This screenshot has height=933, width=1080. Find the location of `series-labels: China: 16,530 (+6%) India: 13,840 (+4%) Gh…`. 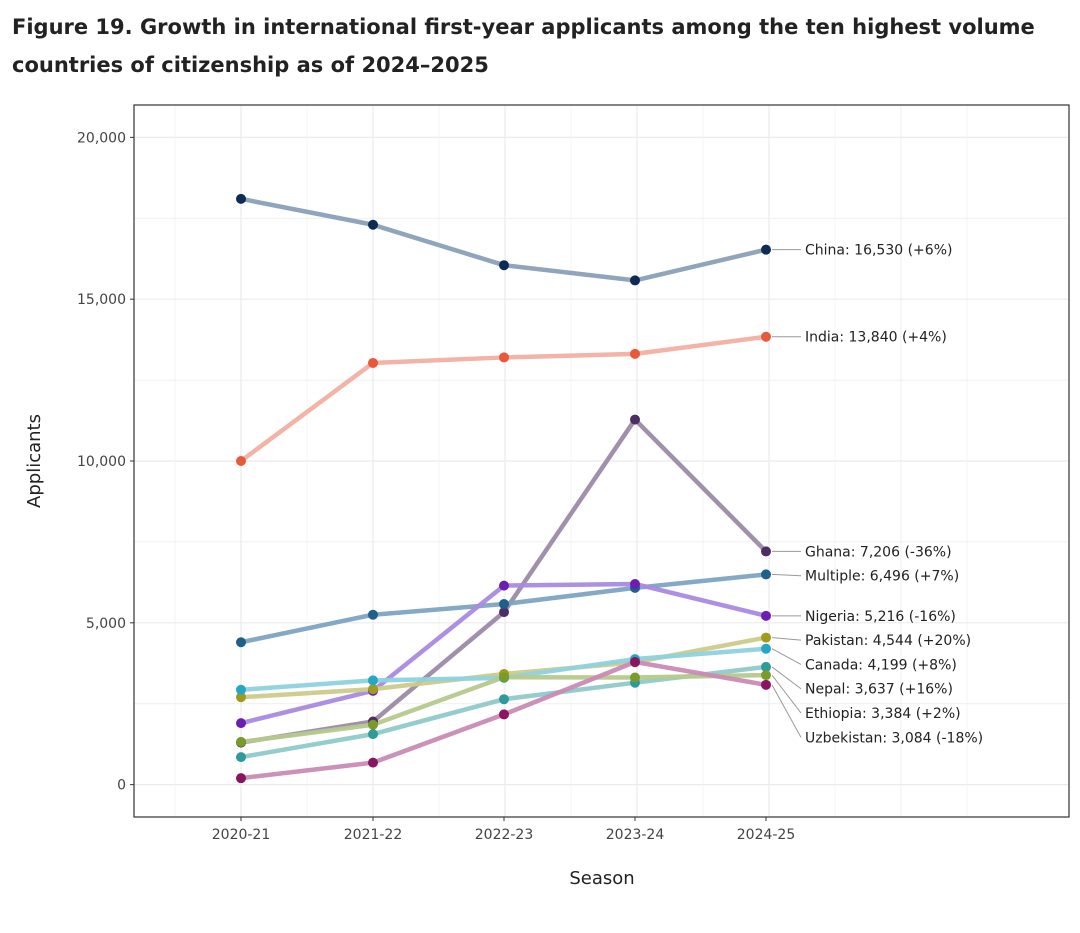

series-labels: China: 16,530 (+6%) India: 13,840 (+4%) Gh… is located at coordinates (877, 494).